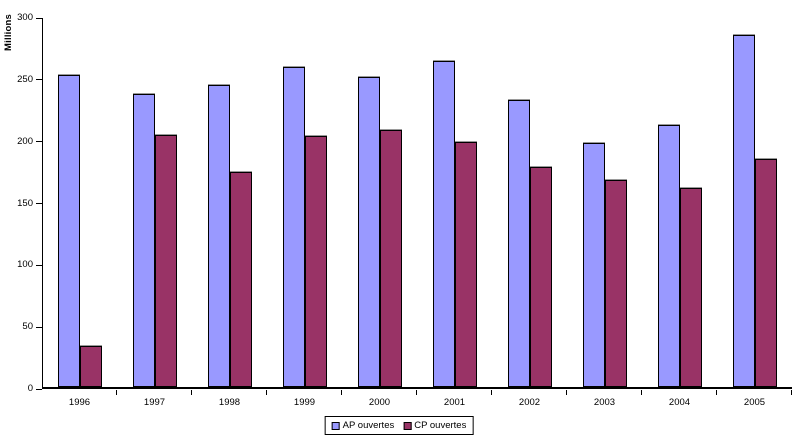  Describe the element at coordinates (399, 425) in the screenshot. I see `legend: AP ouvertes CP ouvertes` at that location.